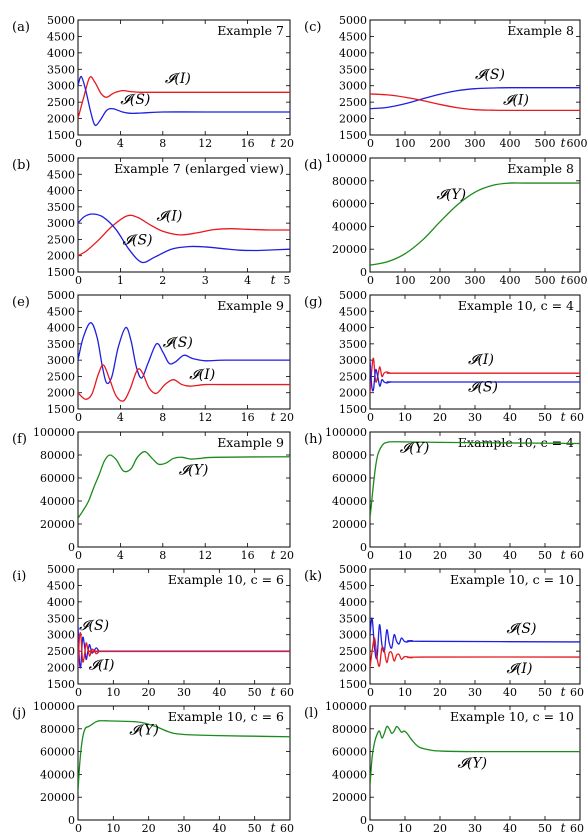  Describe the element at coordinates (61, 207) in the screenshot. I see `chart-2-ytick-label-4: 3500` at that location.